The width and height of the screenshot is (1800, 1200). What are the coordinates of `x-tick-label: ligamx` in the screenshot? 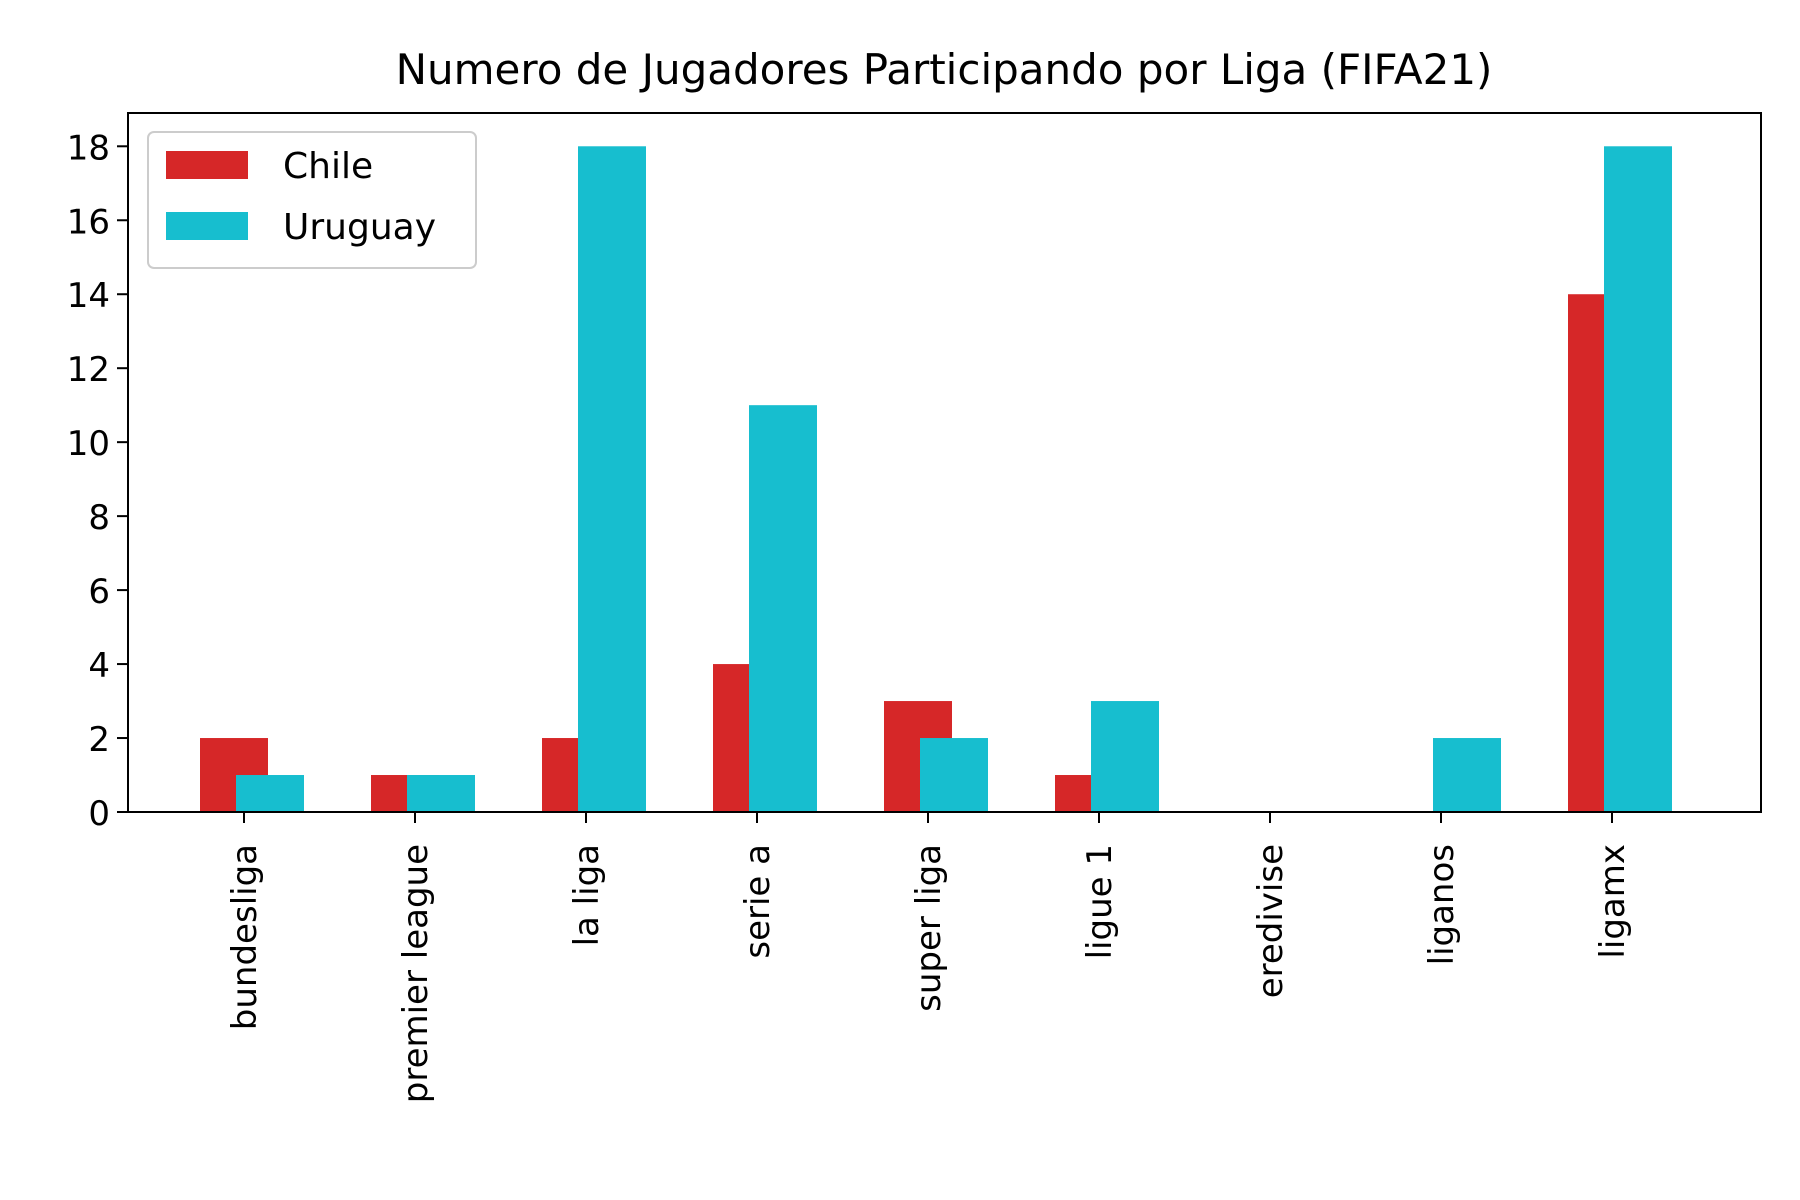 It's located at (1613, 901).